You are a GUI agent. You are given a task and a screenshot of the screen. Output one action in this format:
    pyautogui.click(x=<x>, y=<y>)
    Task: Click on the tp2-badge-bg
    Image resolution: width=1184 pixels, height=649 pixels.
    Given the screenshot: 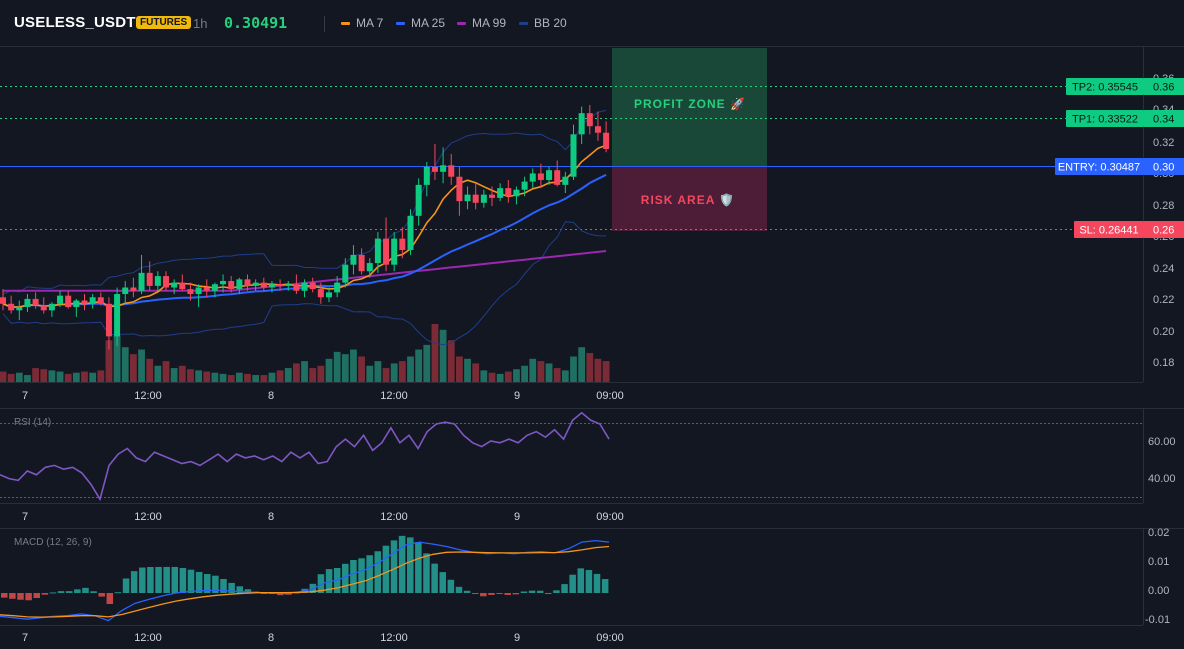 What is the action you would take?
    pyautogui.click(x=1105, y=86)
    